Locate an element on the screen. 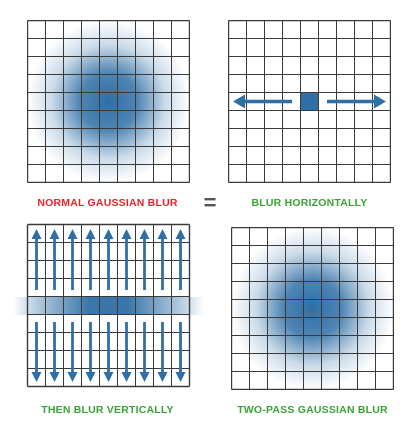 This screenshot has height=435, width=420. normal-blur-graphic is located at coordinates (108, 101).